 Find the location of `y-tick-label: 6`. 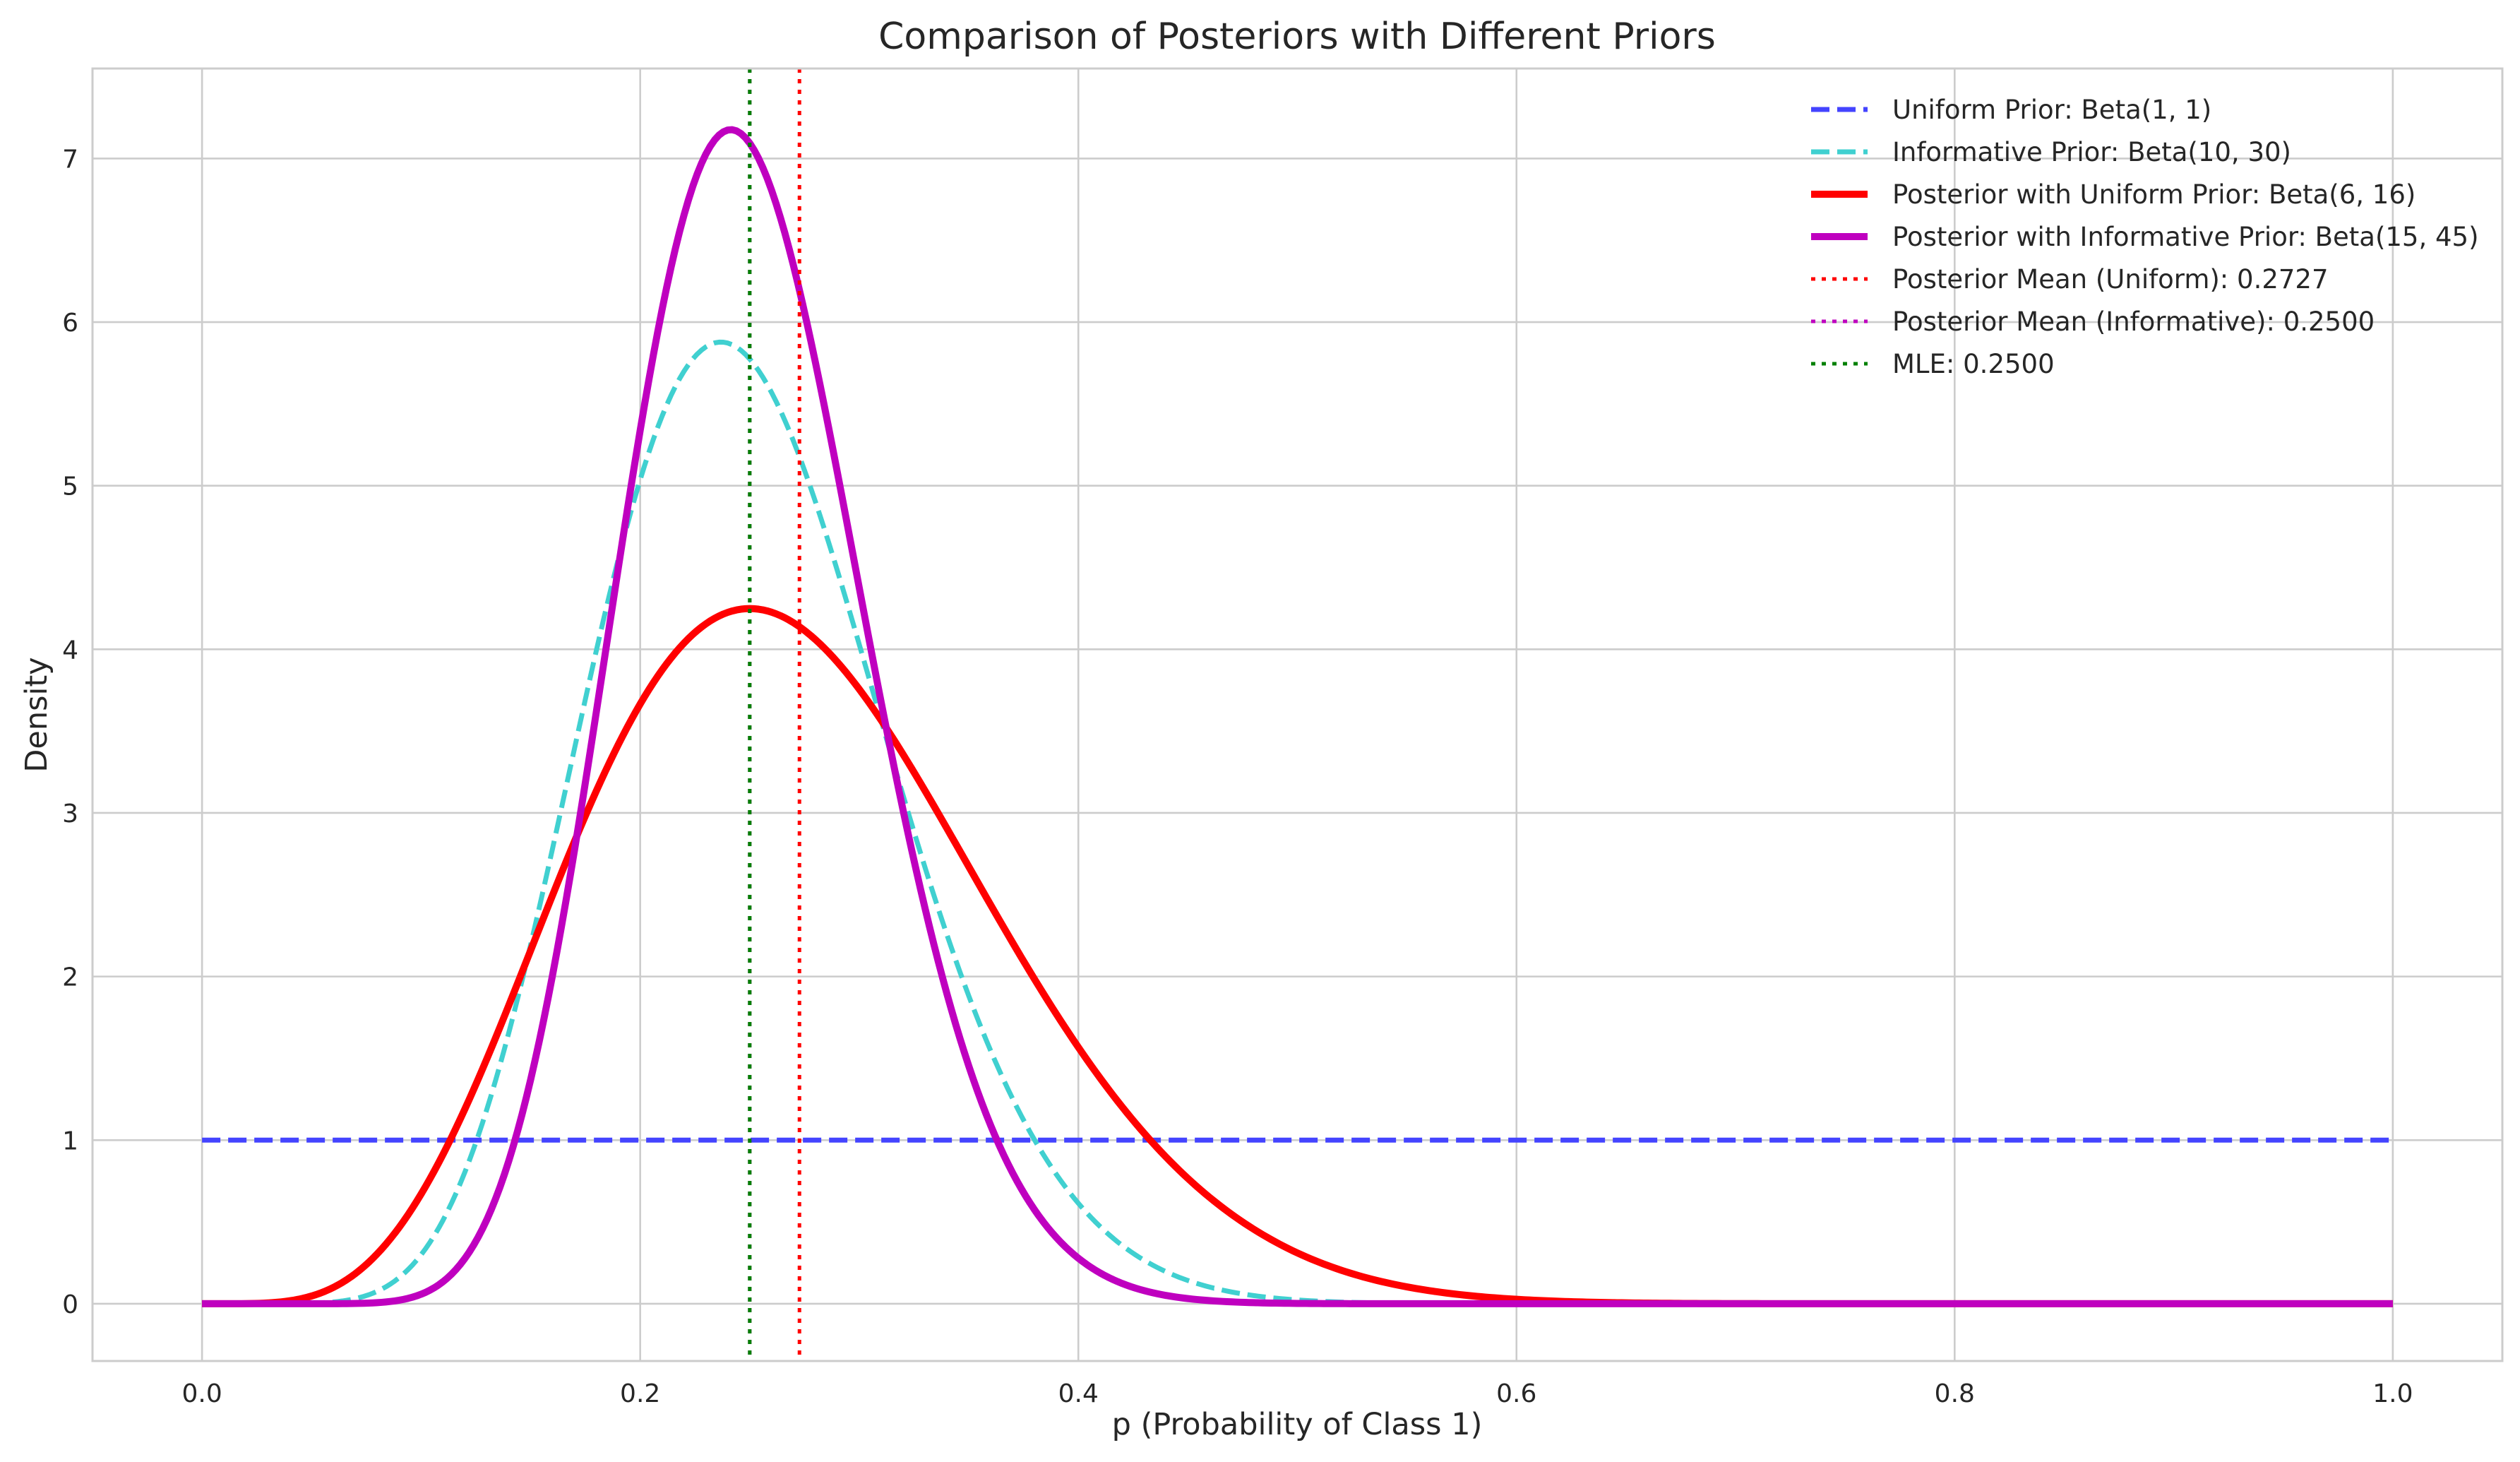

y-tick-label: 6 is located at coordinates (70, 323).